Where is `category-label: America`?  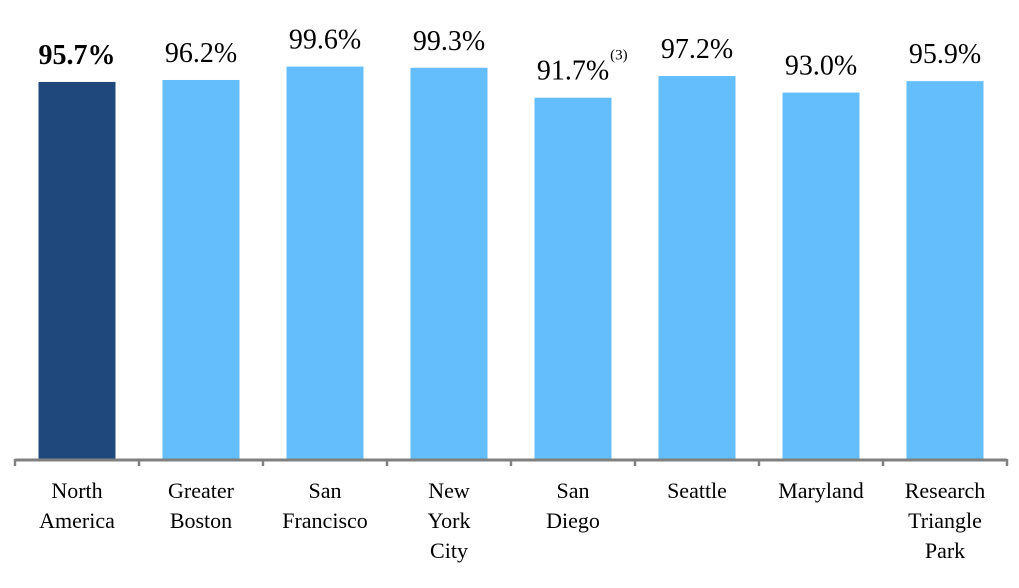 category-label: America is located at coordinates (77, 520).